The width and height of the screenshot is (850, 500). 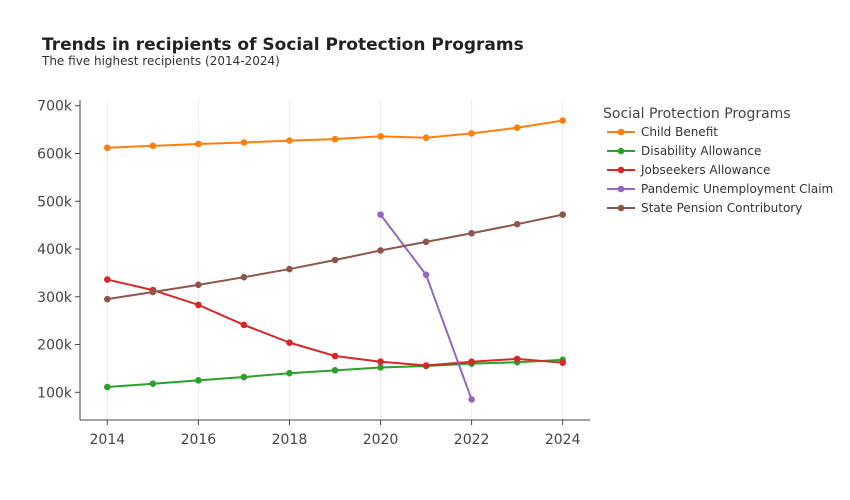 What do you see at coordinates (737, 189) in the screenshot?
I see `legend-label: Pandemic Unemployment Claim` at bounding box center [737, 189].